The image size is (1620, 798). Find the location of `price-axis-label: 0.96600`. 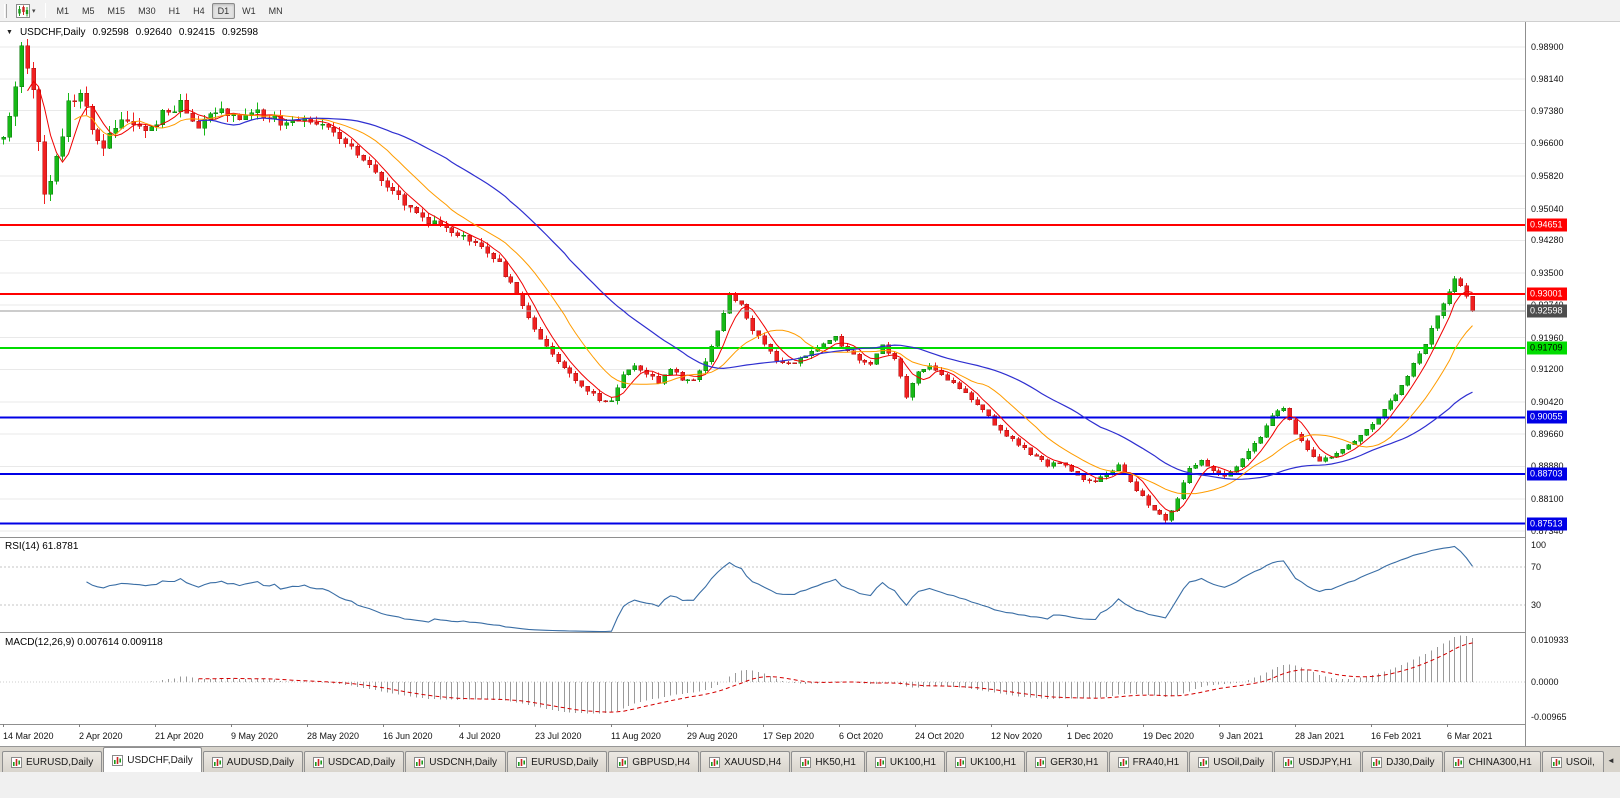

price-axis-label: 0.96600 is located at coordinates (1547, 143).